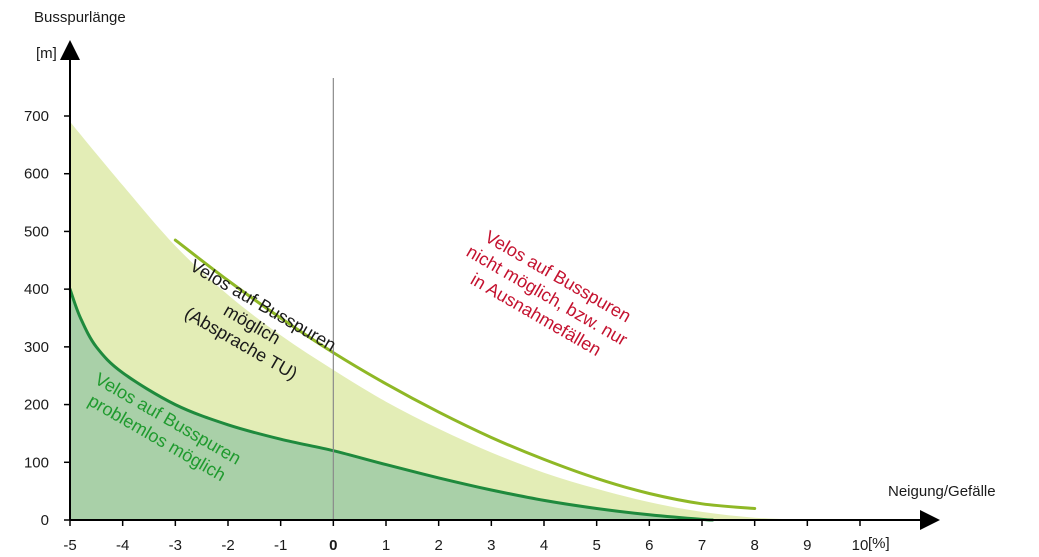  What do you see at coordinates (80, 17) in the screenshot?
I see `y-axis-title: Busspurlänge` at bounding box center [80, 17].